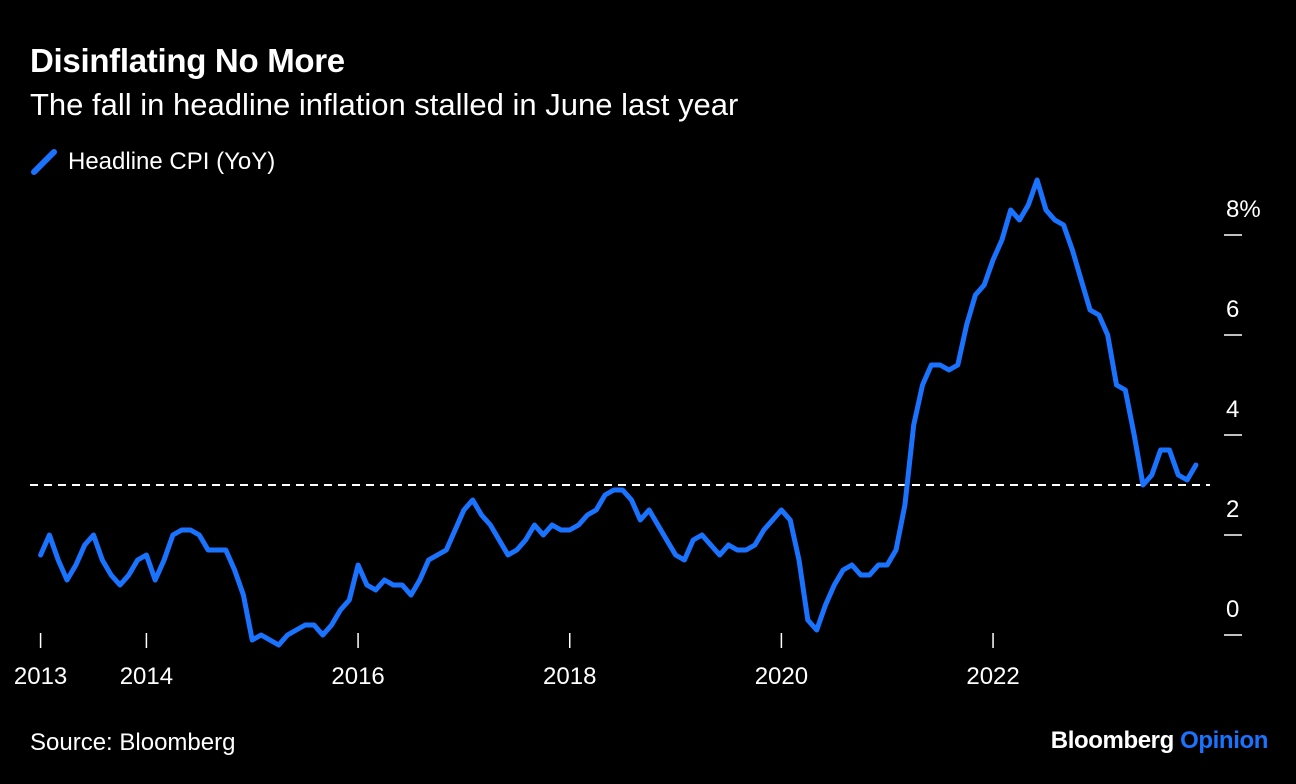 The width and height of the screenshot is (1296, 784). I want to click on x-tick-label: 2020, so click(781, 676).